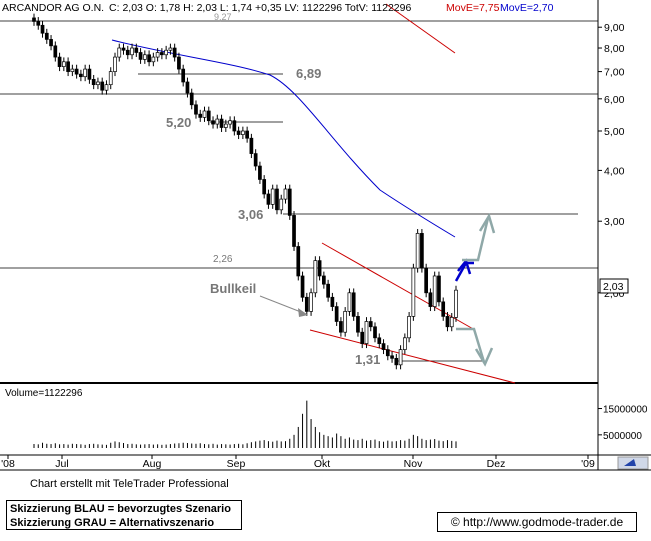  Describe the element at coordinates (623, 423) in the screenshot. I see `volume-axis: 15000000 5000000` at that location.